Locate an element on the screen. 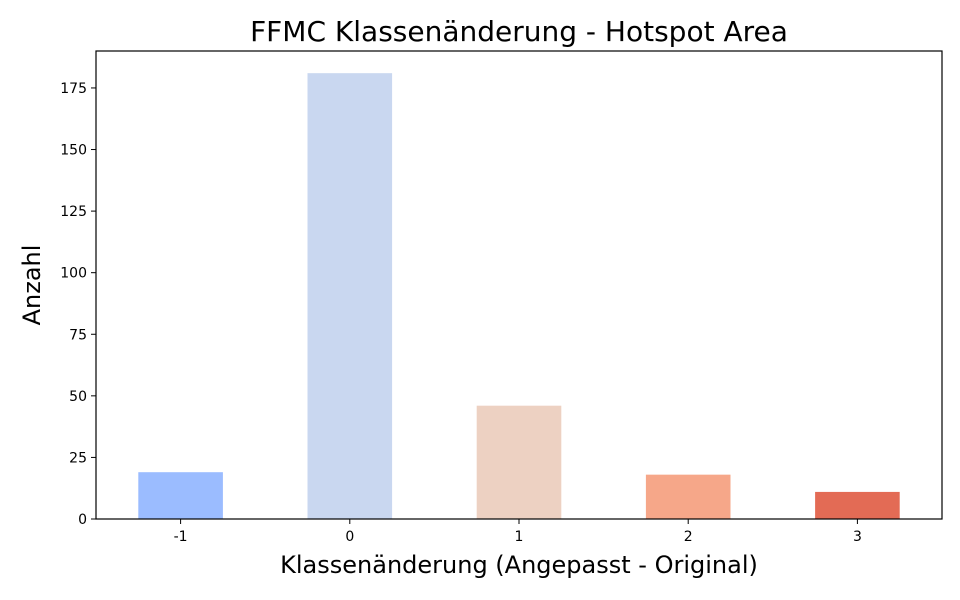  x-tick-label: -1 is located at coordinates (181, 537).